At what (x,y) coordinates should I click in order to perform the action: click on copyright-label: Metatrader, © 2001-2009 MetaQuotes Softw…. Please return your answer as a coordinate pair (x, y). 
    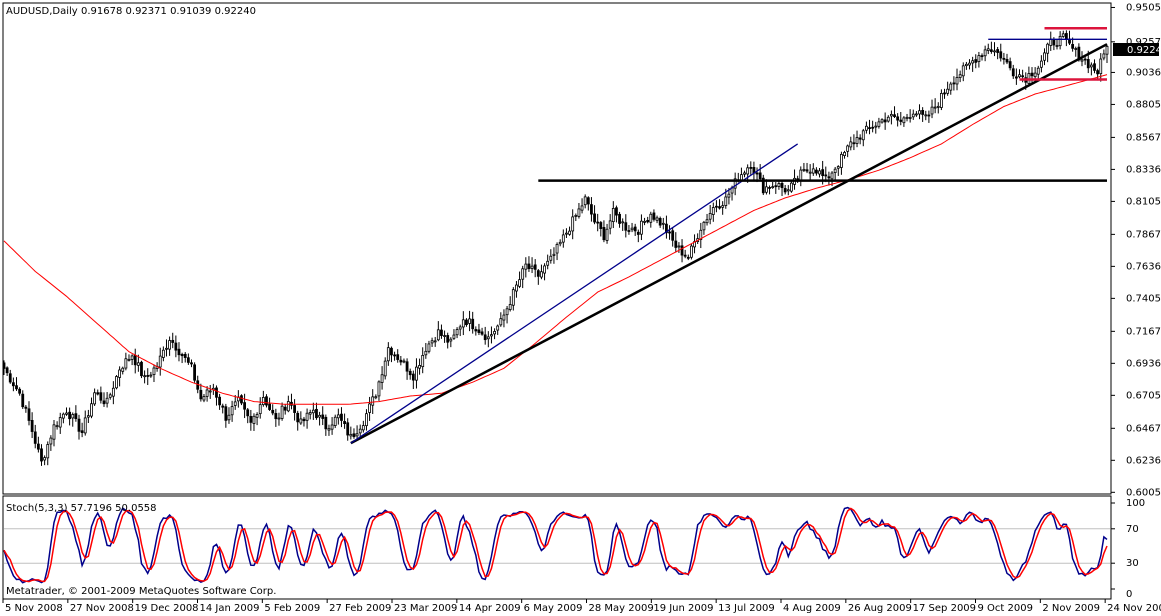
    Looking at the image, I should click on (141, 591).